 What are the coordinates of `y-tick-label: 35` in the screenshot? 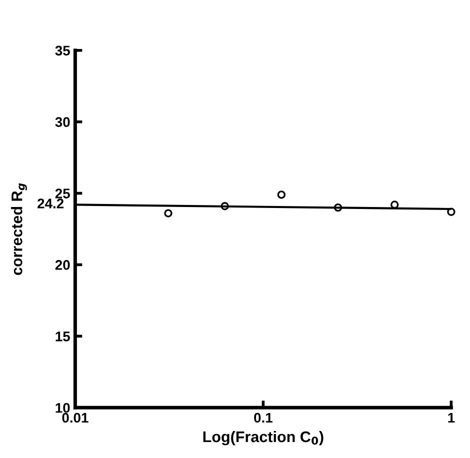 It's located at (62, 51).